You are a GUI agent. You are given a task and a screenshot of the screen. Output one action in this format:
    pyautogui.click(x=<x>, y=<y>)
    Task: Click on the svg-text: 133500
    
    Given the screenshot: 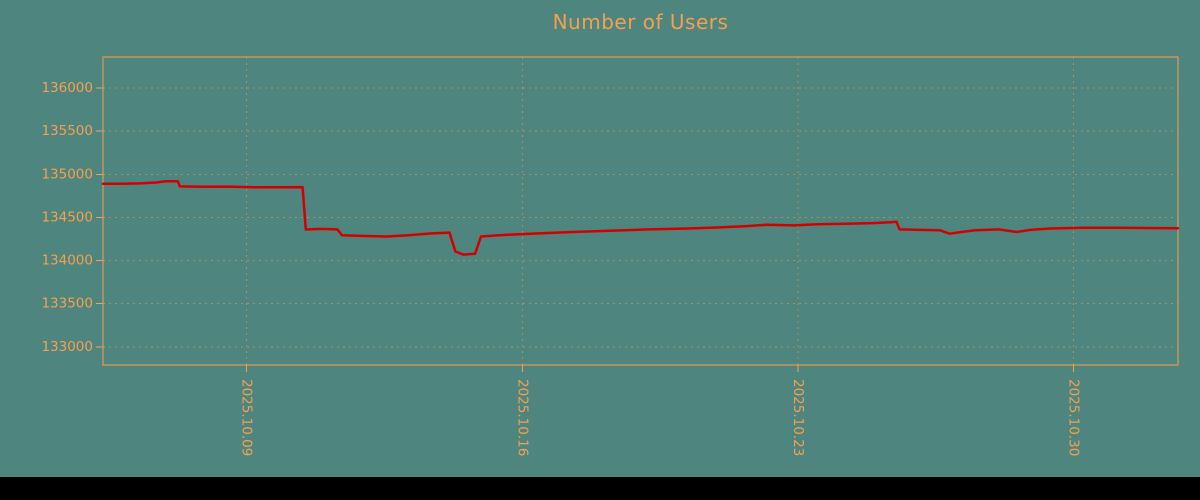 What is the action you would take?
    pyautogui.click(x=67, y=304)
    